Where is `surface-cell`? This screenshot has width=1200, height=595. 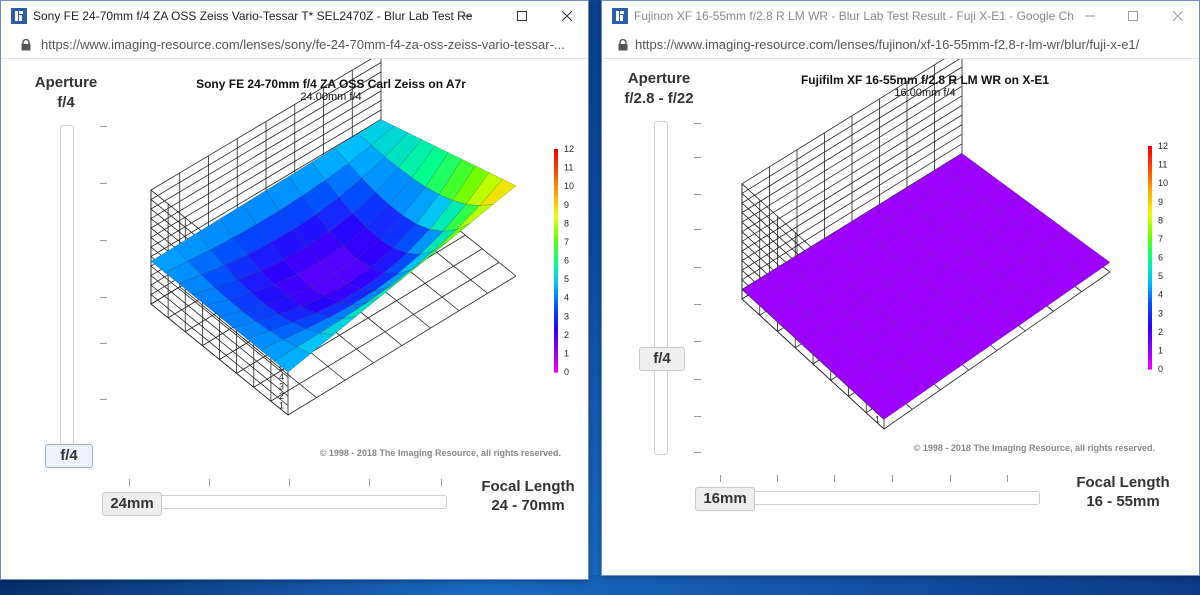
surface-cell is located at coordinates (498, 192).